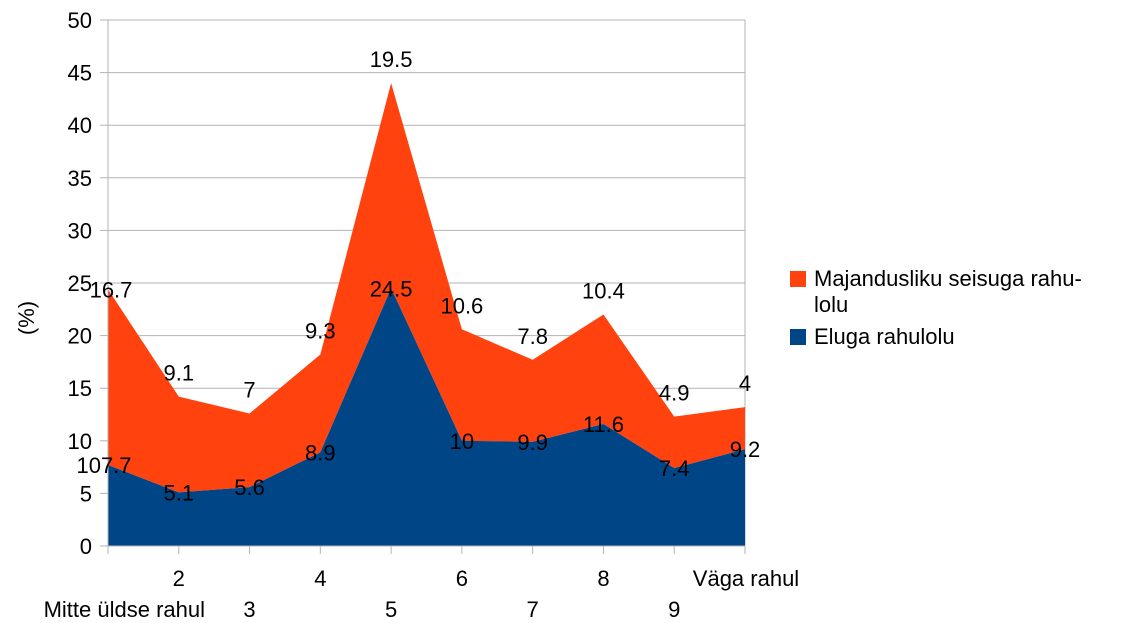 Image resolution: width=1138 pixels, height=623 pixels. I want to click on legend-item-economic: Majandusliku seisuga rahu- lolu, so click(955, 292).